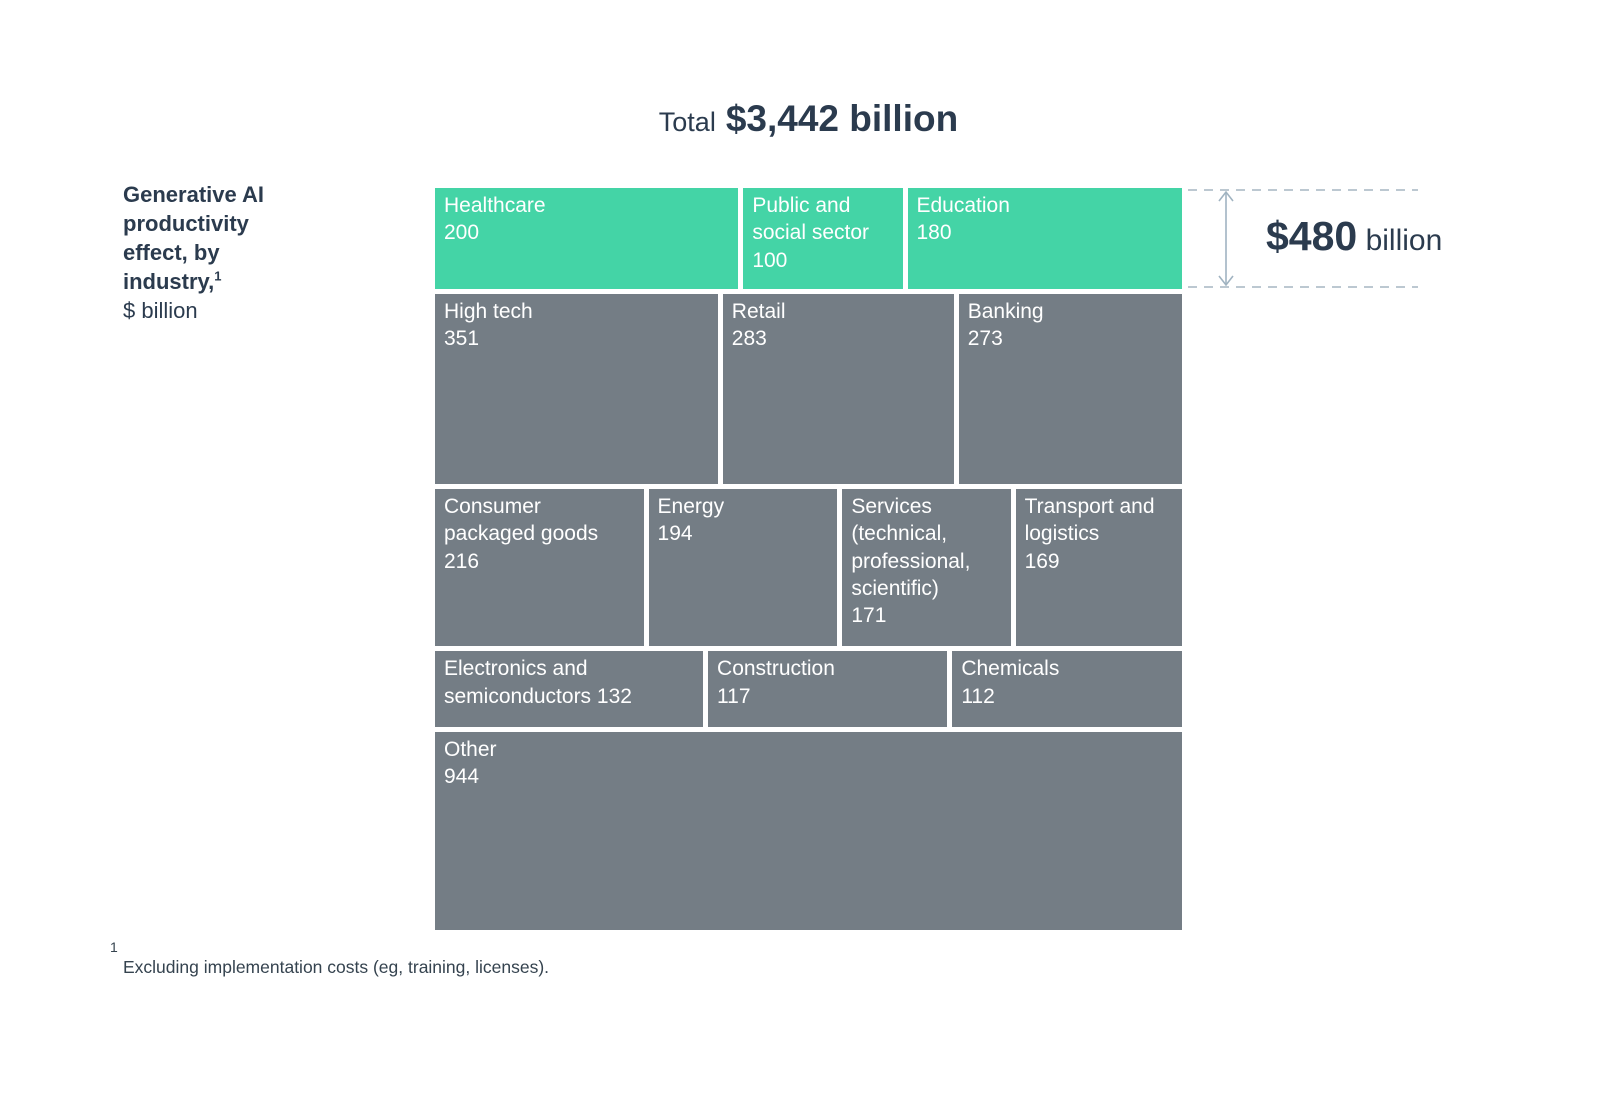  What do you see at coordinates (587, 238) in the screenshot?
I see `treemap-block-healthcare: Healthcare 200` at bounding box center [587, 238].